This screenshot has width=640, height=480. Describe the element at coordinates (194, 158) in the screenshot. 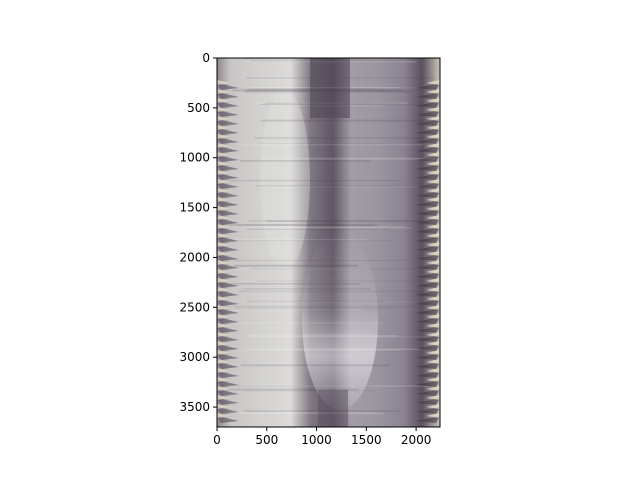

I see `y-tick-label: 1000` at that location.